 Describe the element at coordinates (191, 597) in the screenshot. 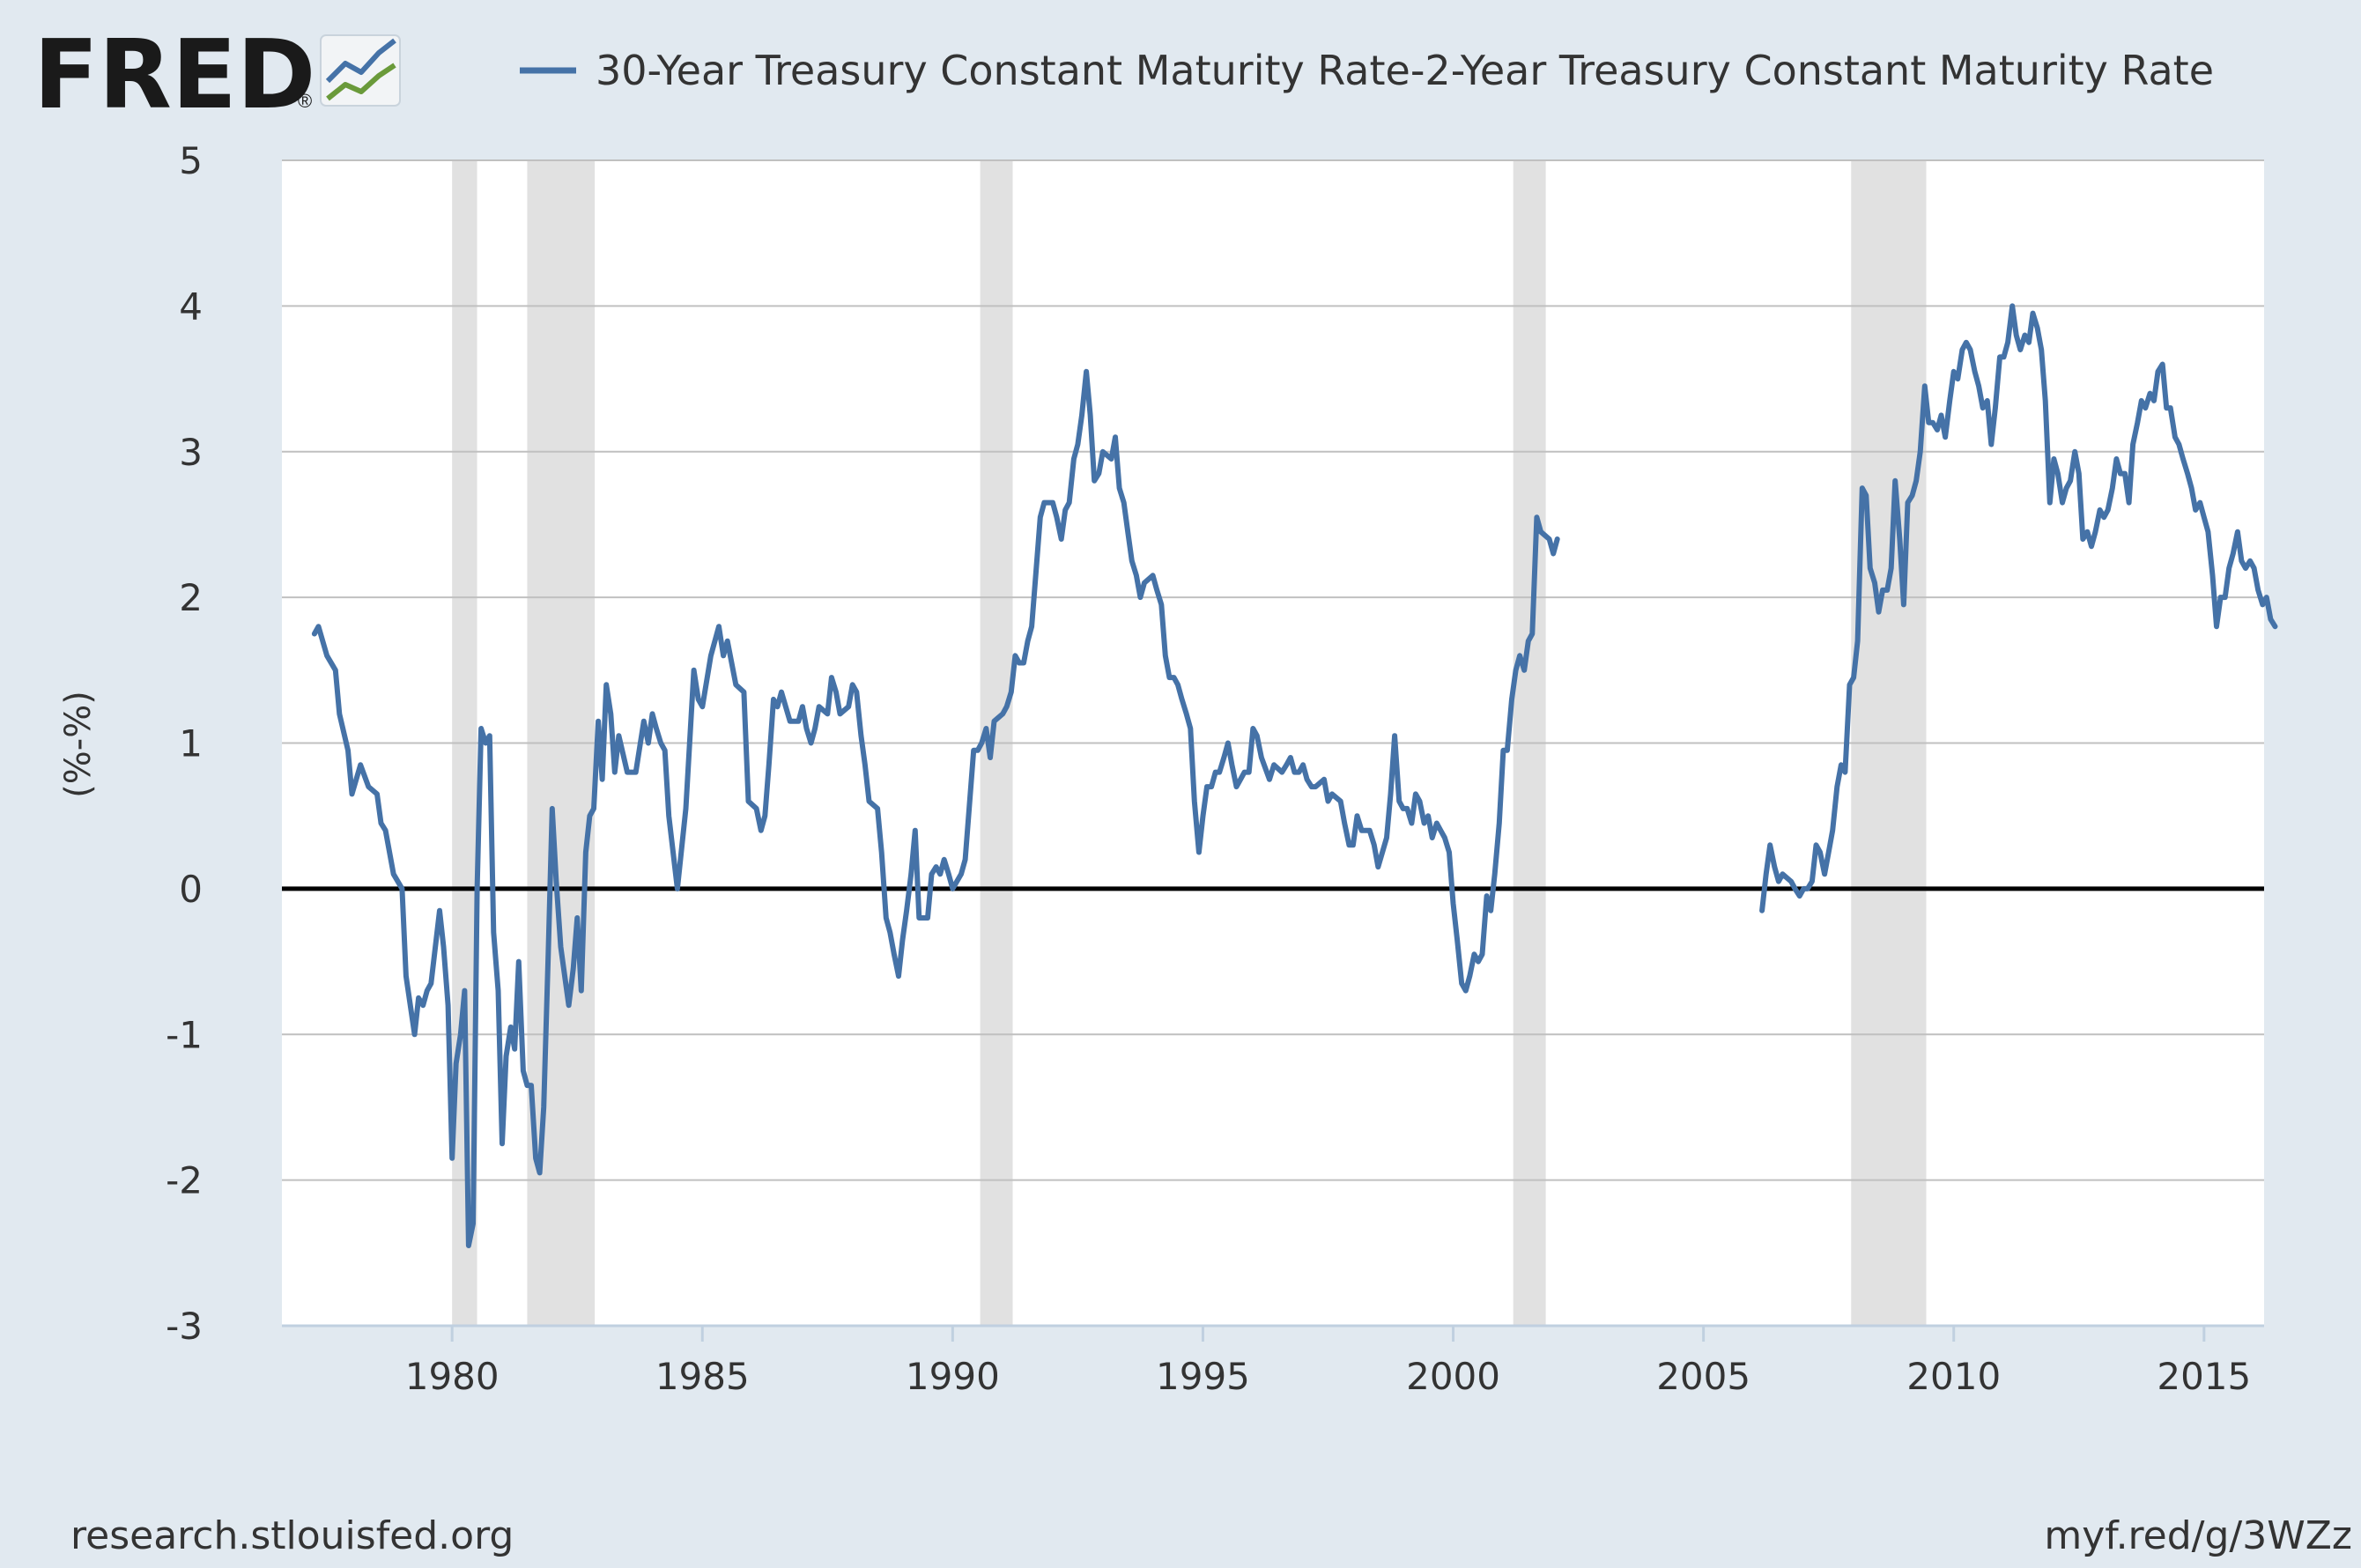

I see `y-tick-label: 2` at that location.